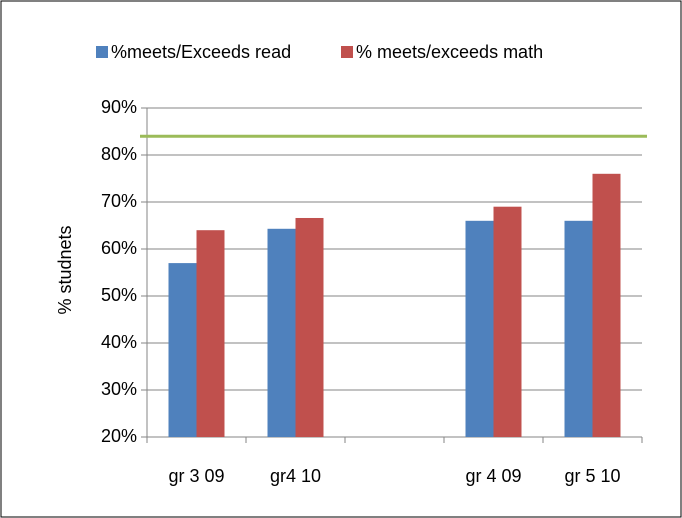 The image size is (682, 518). What do you see at coordinates (119, 154) in the screenshot?
I see `y-tick-label: 80%` at bounding box center [119, 154].